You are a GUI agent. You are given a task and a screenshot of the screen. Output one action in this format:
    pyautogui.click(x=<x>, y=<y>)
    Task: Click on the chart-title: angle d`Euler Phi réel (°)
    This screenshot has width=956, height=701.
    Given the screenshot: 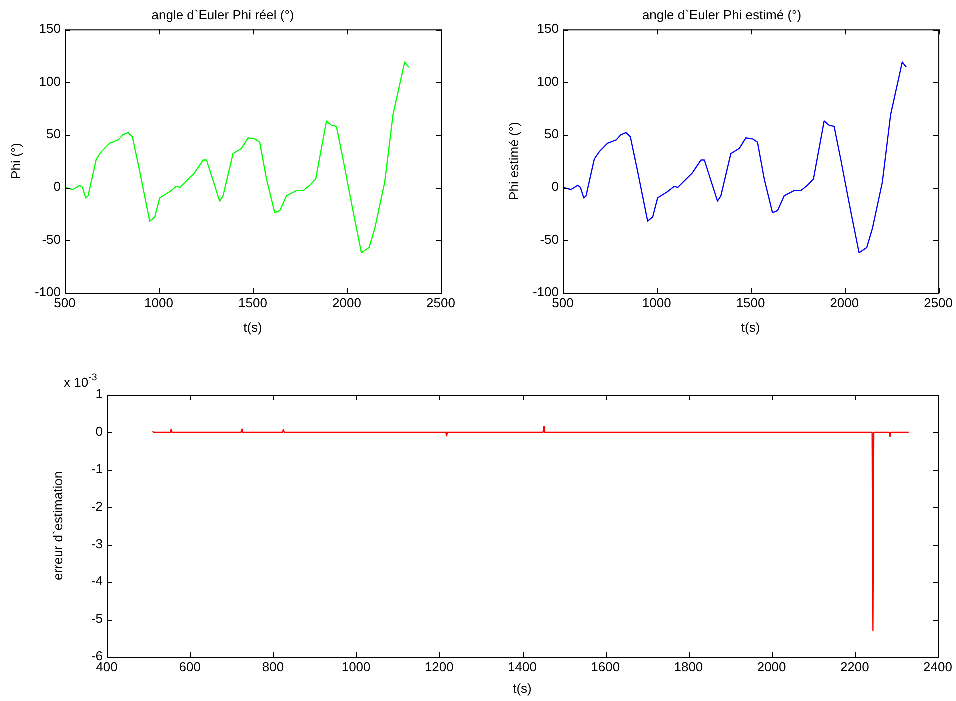 What is the action you would take?
    pyautogui.click(x=223, y=14)
    